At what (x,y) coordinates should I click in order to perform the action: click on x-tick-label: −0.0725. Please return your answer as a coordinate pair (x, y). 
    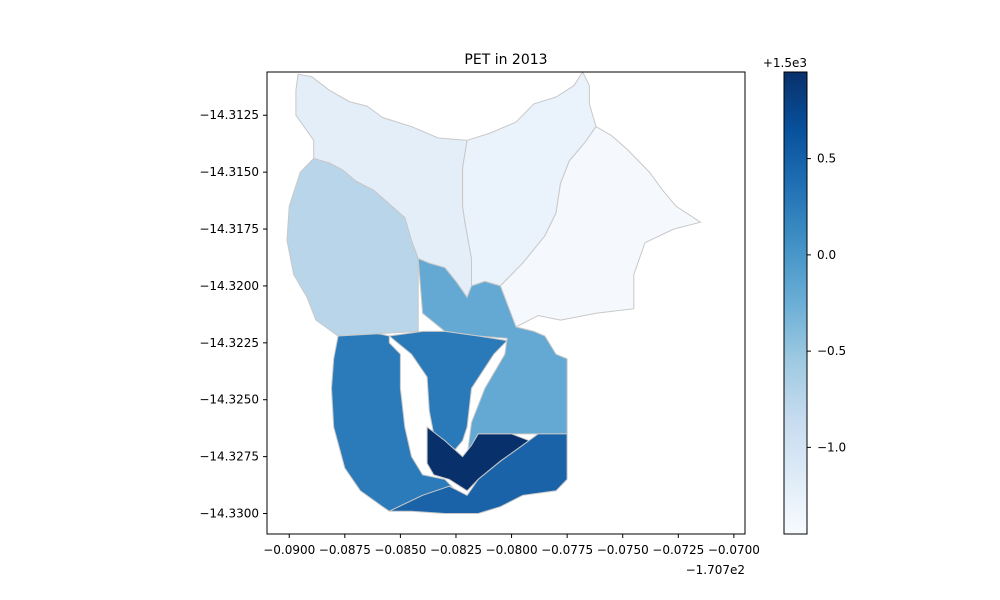
    Looking at the image, I should click on (678, 550).